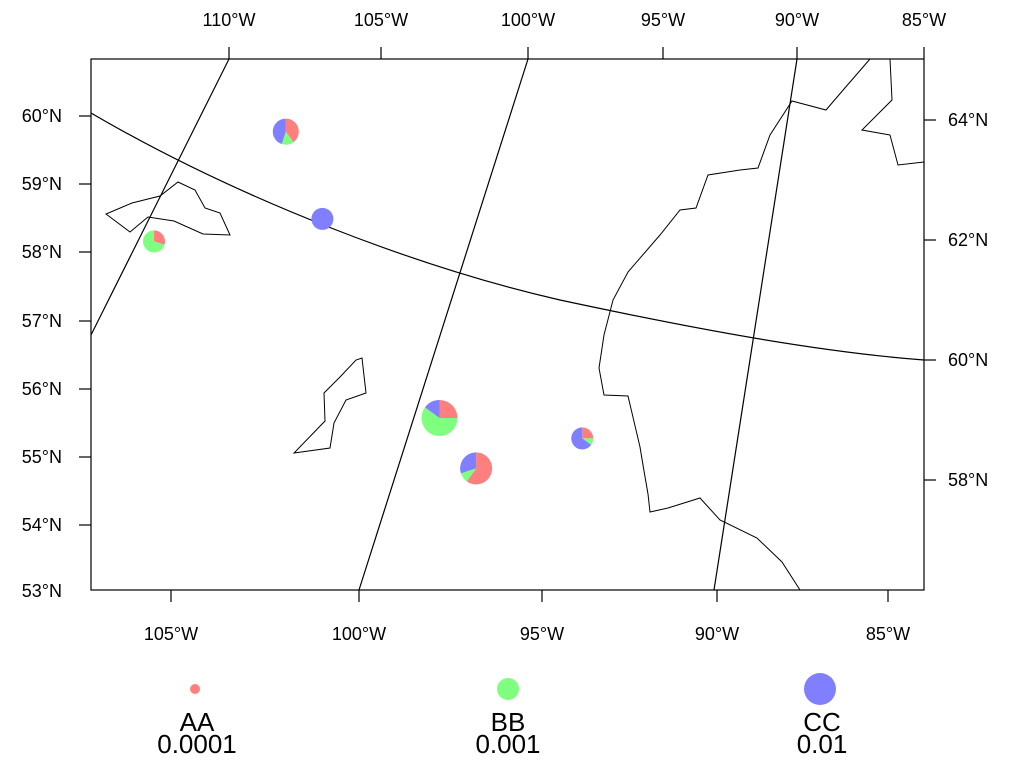 This screenshot has width=1016, height=760. I want to click on top-lon-label: 110°W, so click(229, 20).